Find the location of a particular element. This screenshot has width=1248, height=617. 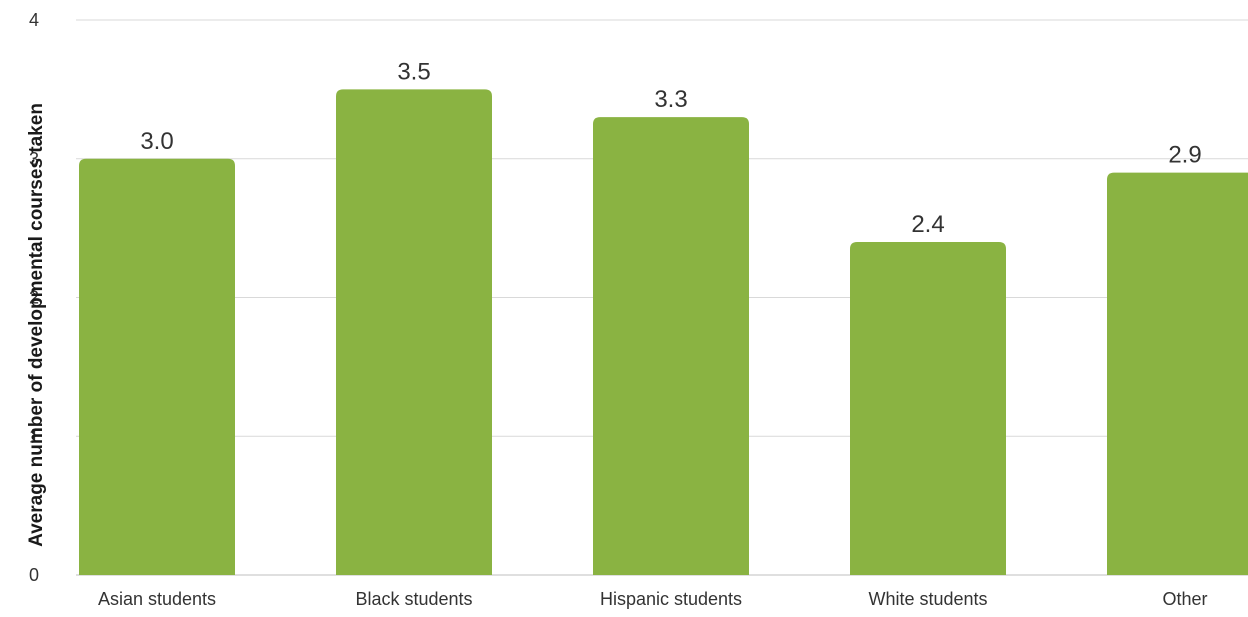

y-axis-ticks: 0 1 2 3 4 is located at coordinates (34, 297).